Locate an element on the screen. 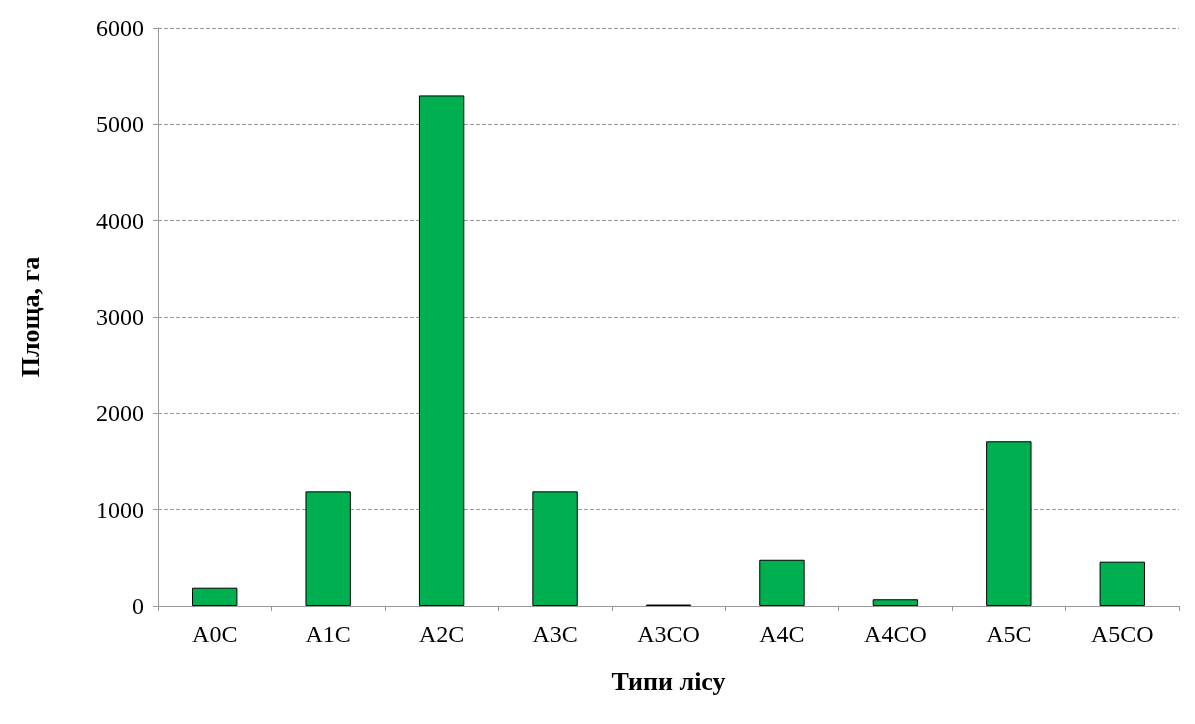 Image resolution: width=1195 pixels, height=724 pixels. y-tick-label: 2000 is located at coordinates (120, 413).